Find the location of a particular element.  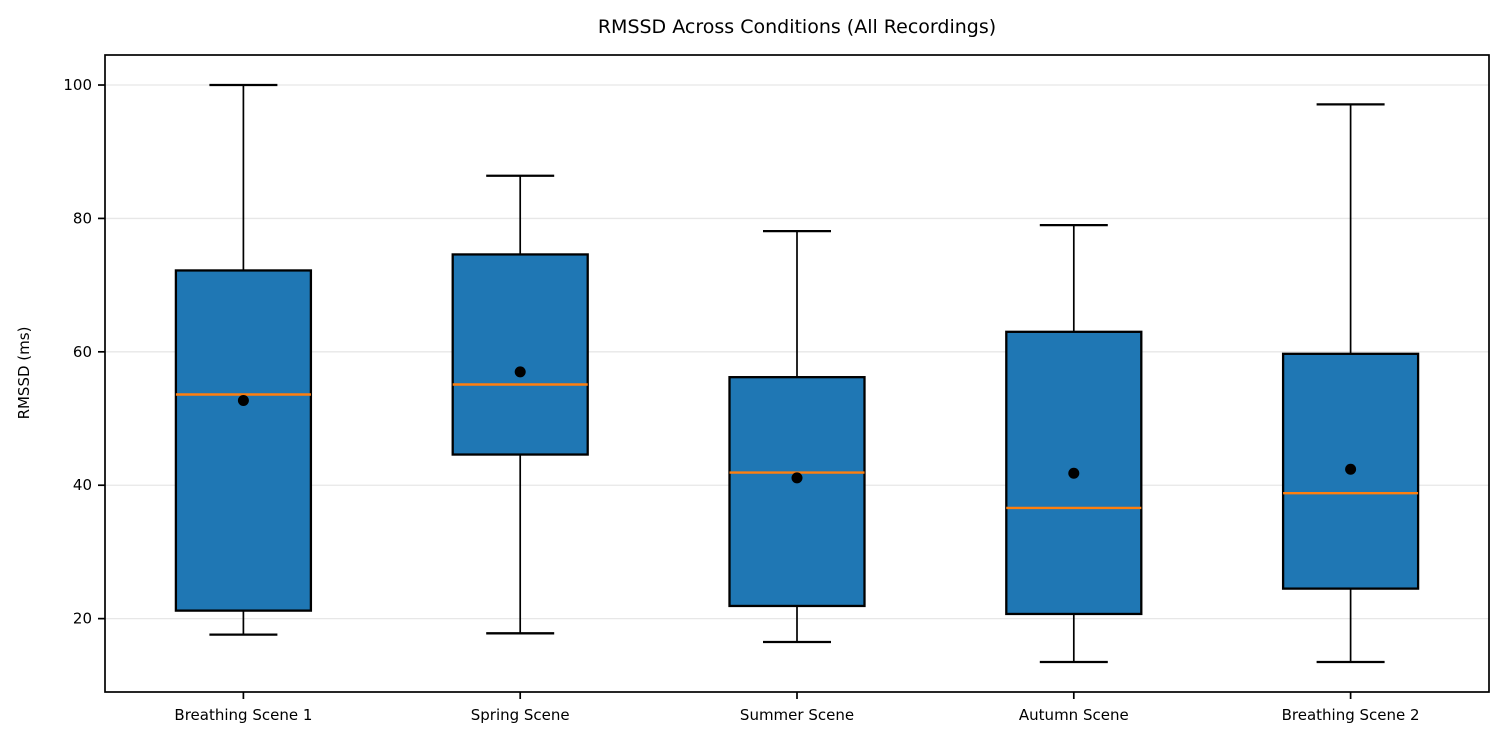

x-tick-label-breathing-scene-2: Breathing Scene 2 is located at coordinates (1351, 715).